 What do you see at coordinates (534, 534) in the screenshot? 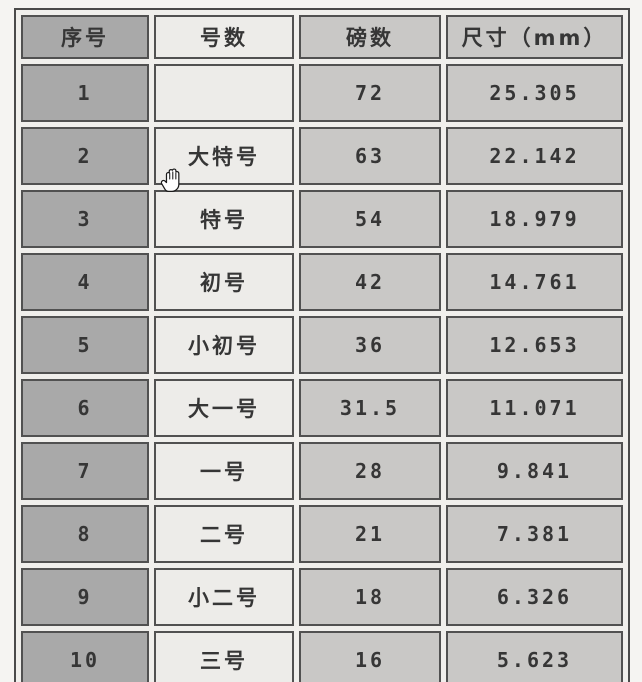
I see `cell-size-mm: 7.381` at bounding box center [534, 534].